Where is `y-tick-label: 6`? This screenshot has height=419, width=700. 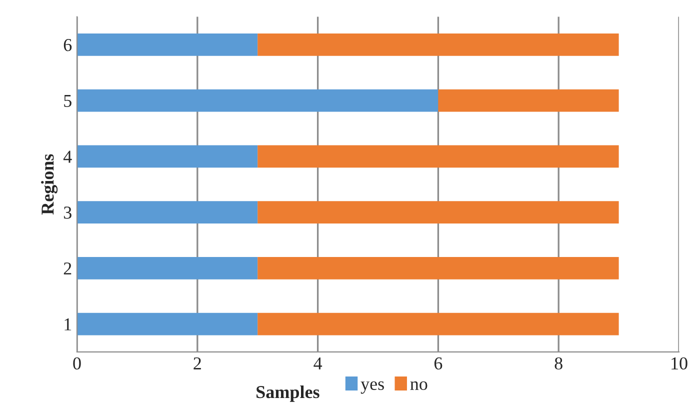
y-tick-label: 6 is located at coordinates (68, 45).